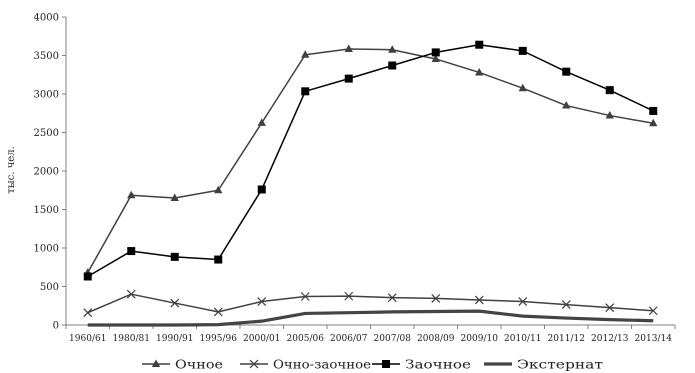  What do you see at coordinates (131, 339) in the screenshot?
I see `x-tick-label-1: 1980/81` at bounding box center [131, 339].